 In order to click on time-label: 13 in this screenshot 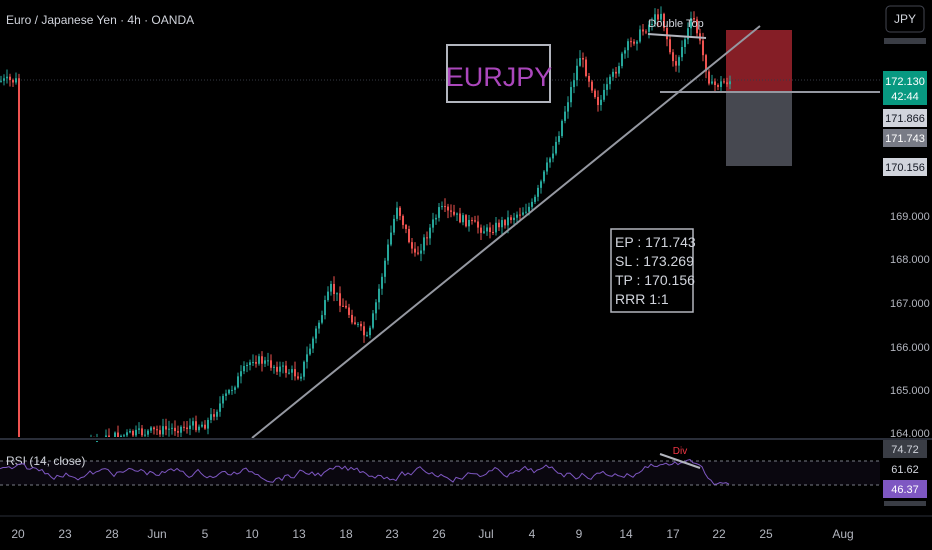, I will do `click(299, 534)`.